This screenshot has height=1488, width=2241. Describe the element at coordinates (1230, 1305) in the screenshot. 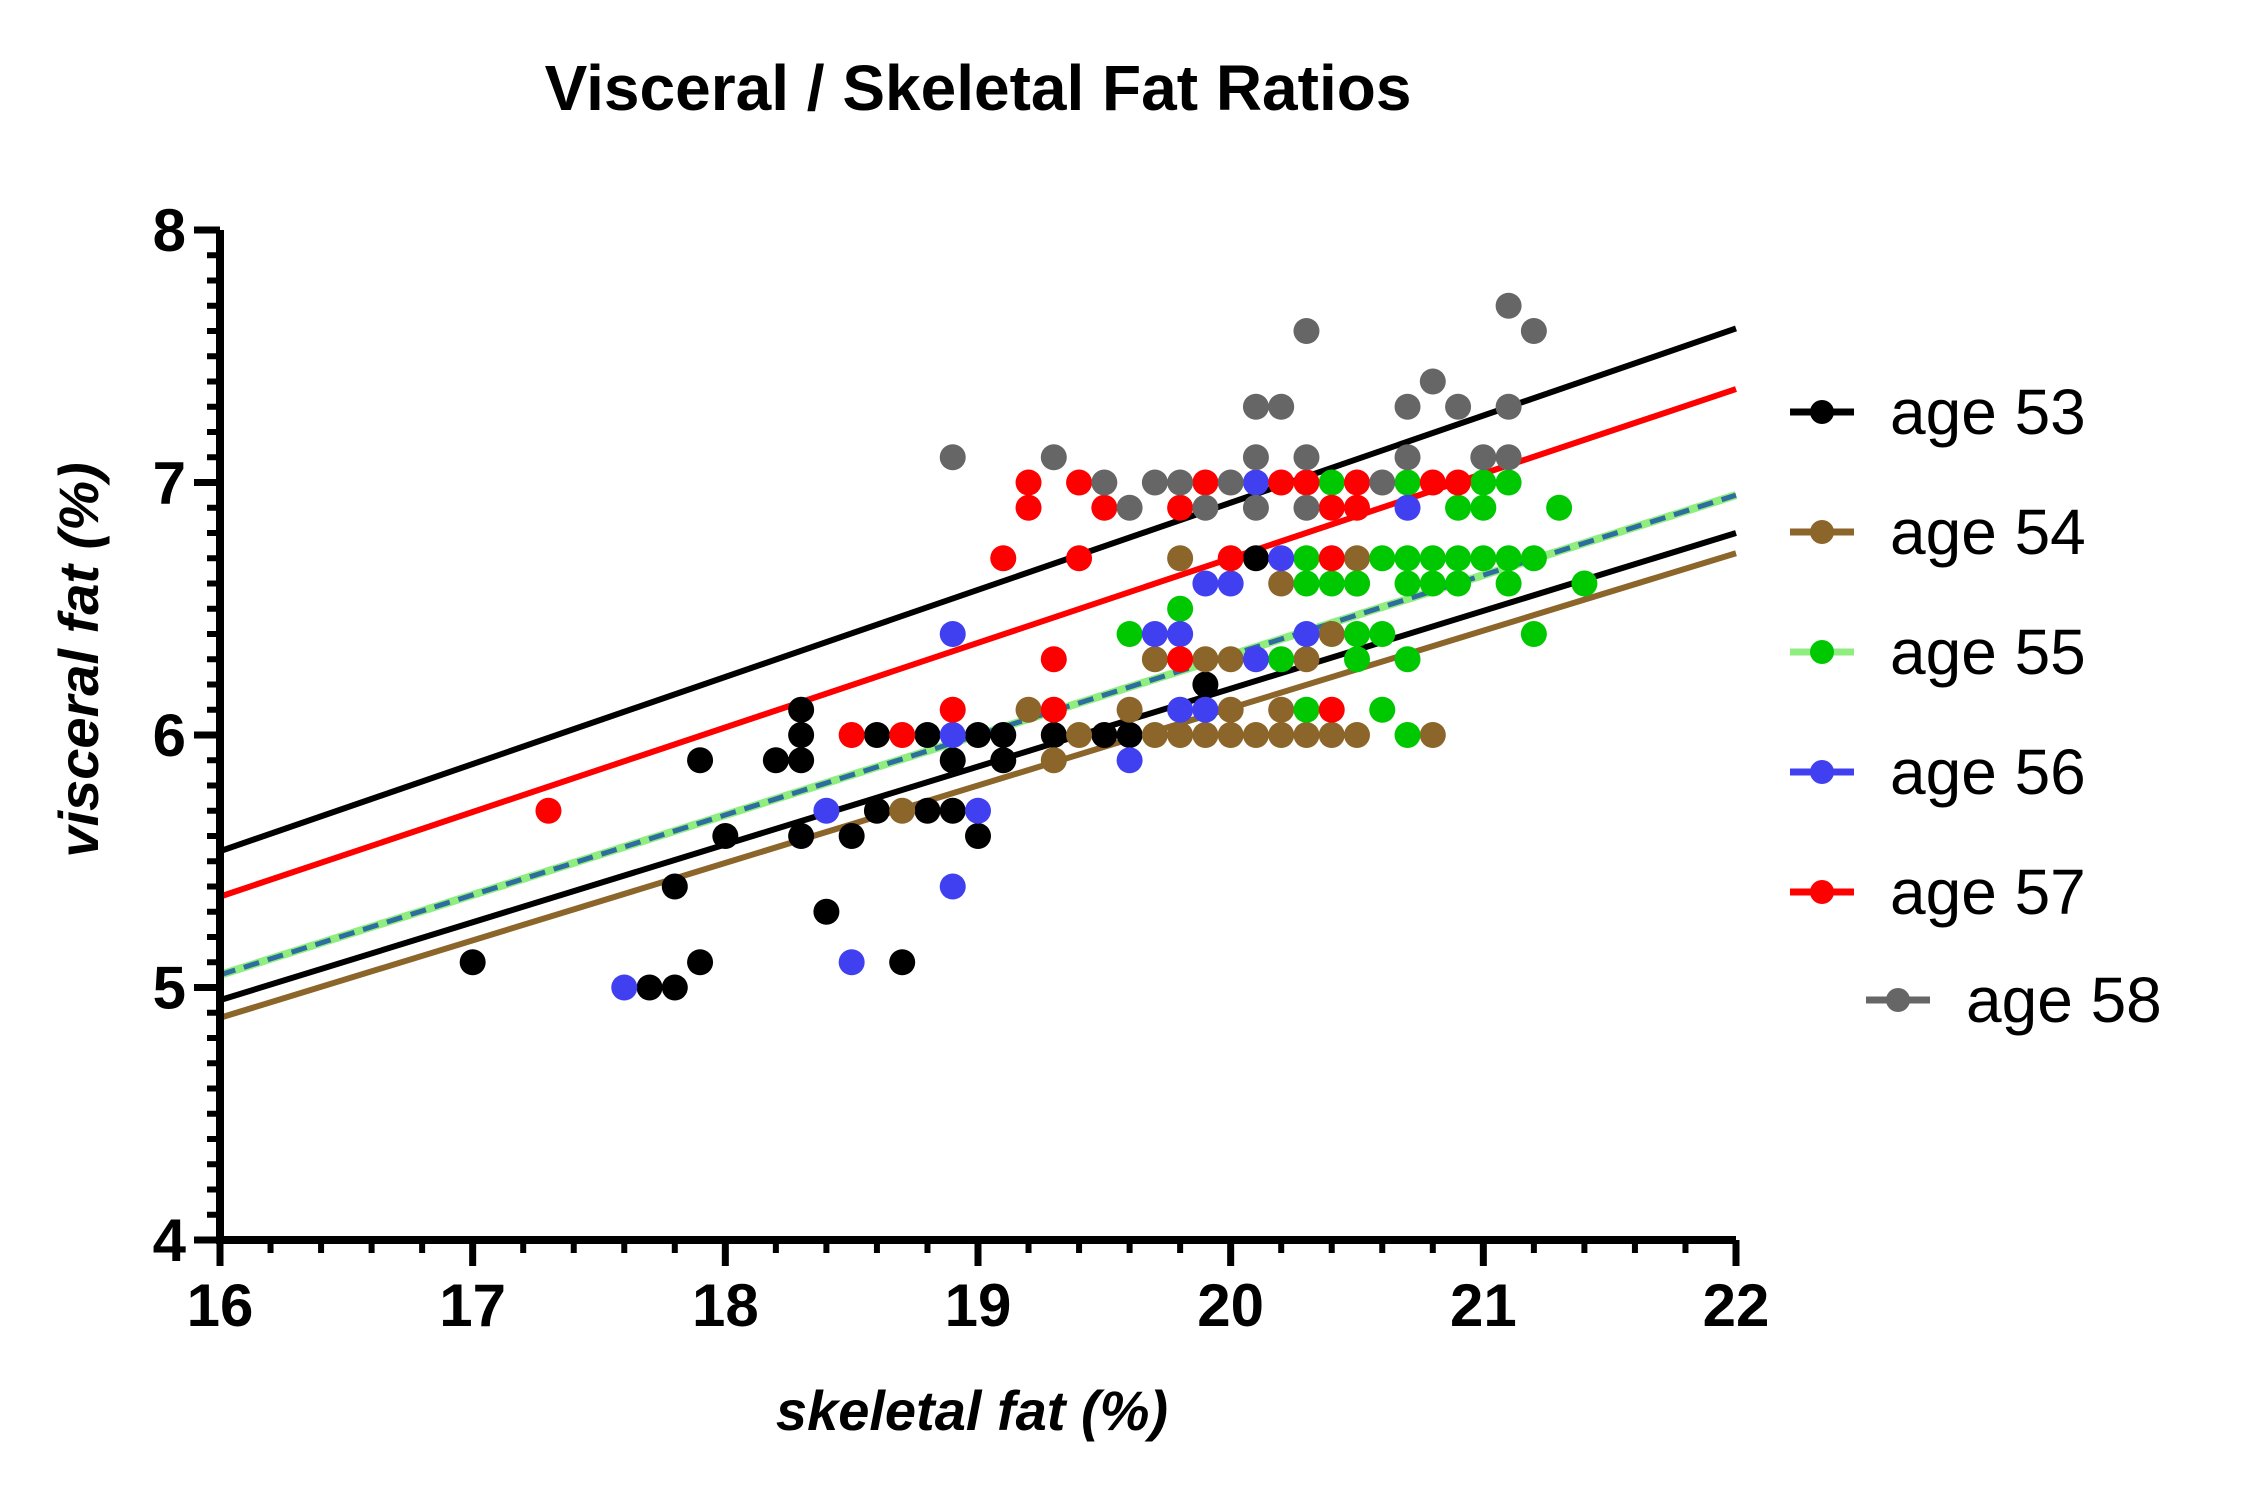

I see `x-tick-label: 20` at that location.